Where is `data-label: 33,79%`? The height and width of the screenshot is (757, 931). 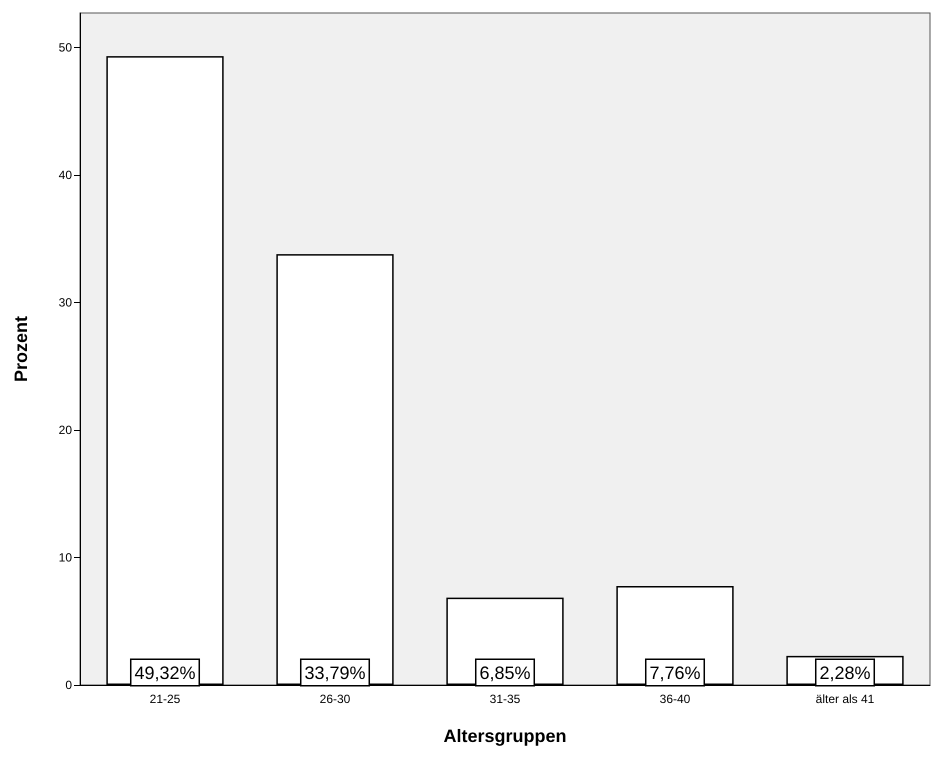 data-label: 33,79% is located at coordinates (335, 673).